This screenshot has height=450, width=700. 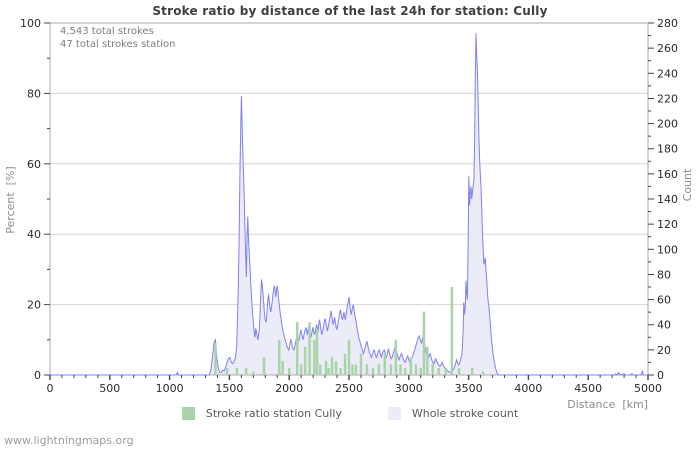 I want to click on annotation-total-strokes-station: 47 total strokes station, so click(x=118, y=44).